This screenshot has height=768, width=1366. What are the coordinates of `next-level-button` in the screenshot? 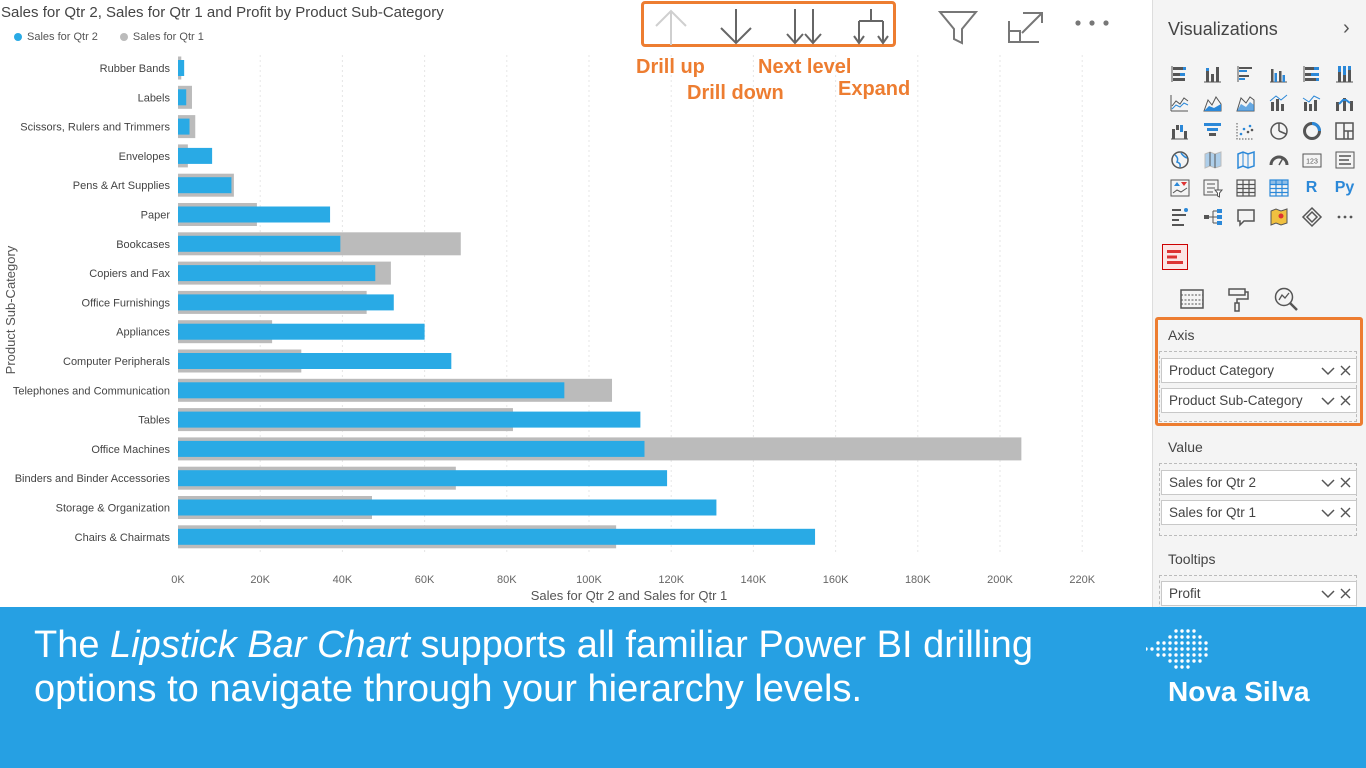 It's located at (804, 27).